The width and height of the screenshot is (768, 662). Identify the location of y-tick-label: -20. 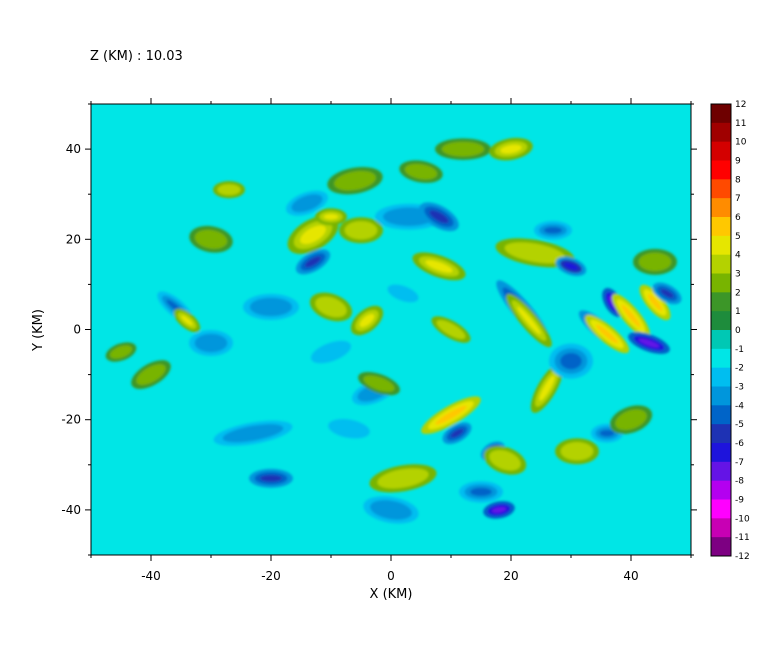
(71, 420).